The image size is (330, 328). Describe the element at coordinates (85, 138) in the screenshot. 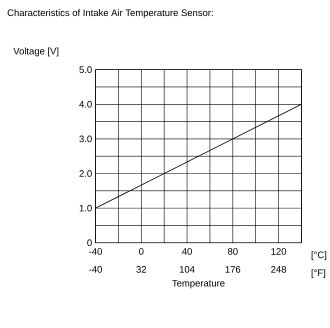

I see `y-tick-label: 3.0` at that location.